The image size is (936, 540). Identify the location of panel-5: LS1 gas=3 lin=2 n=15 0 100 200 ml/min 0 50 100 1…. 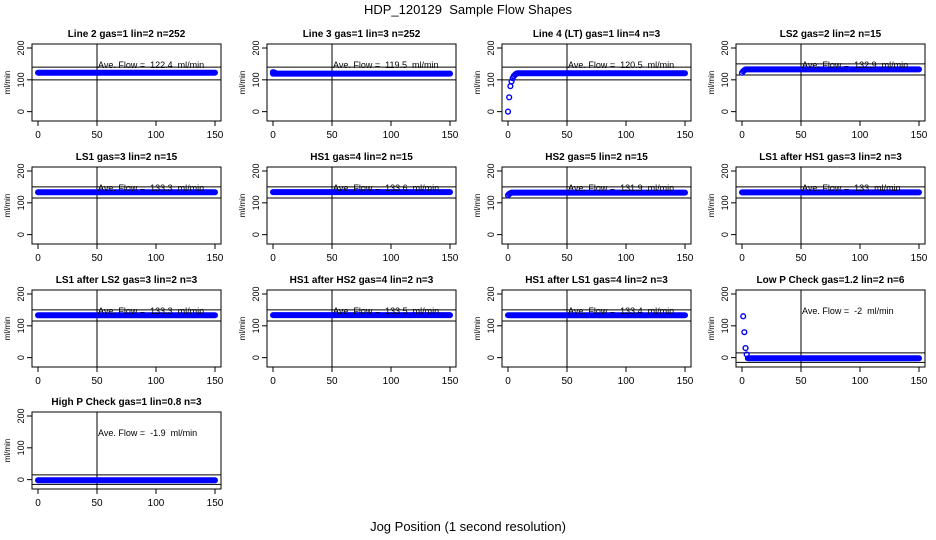
(113, 208).